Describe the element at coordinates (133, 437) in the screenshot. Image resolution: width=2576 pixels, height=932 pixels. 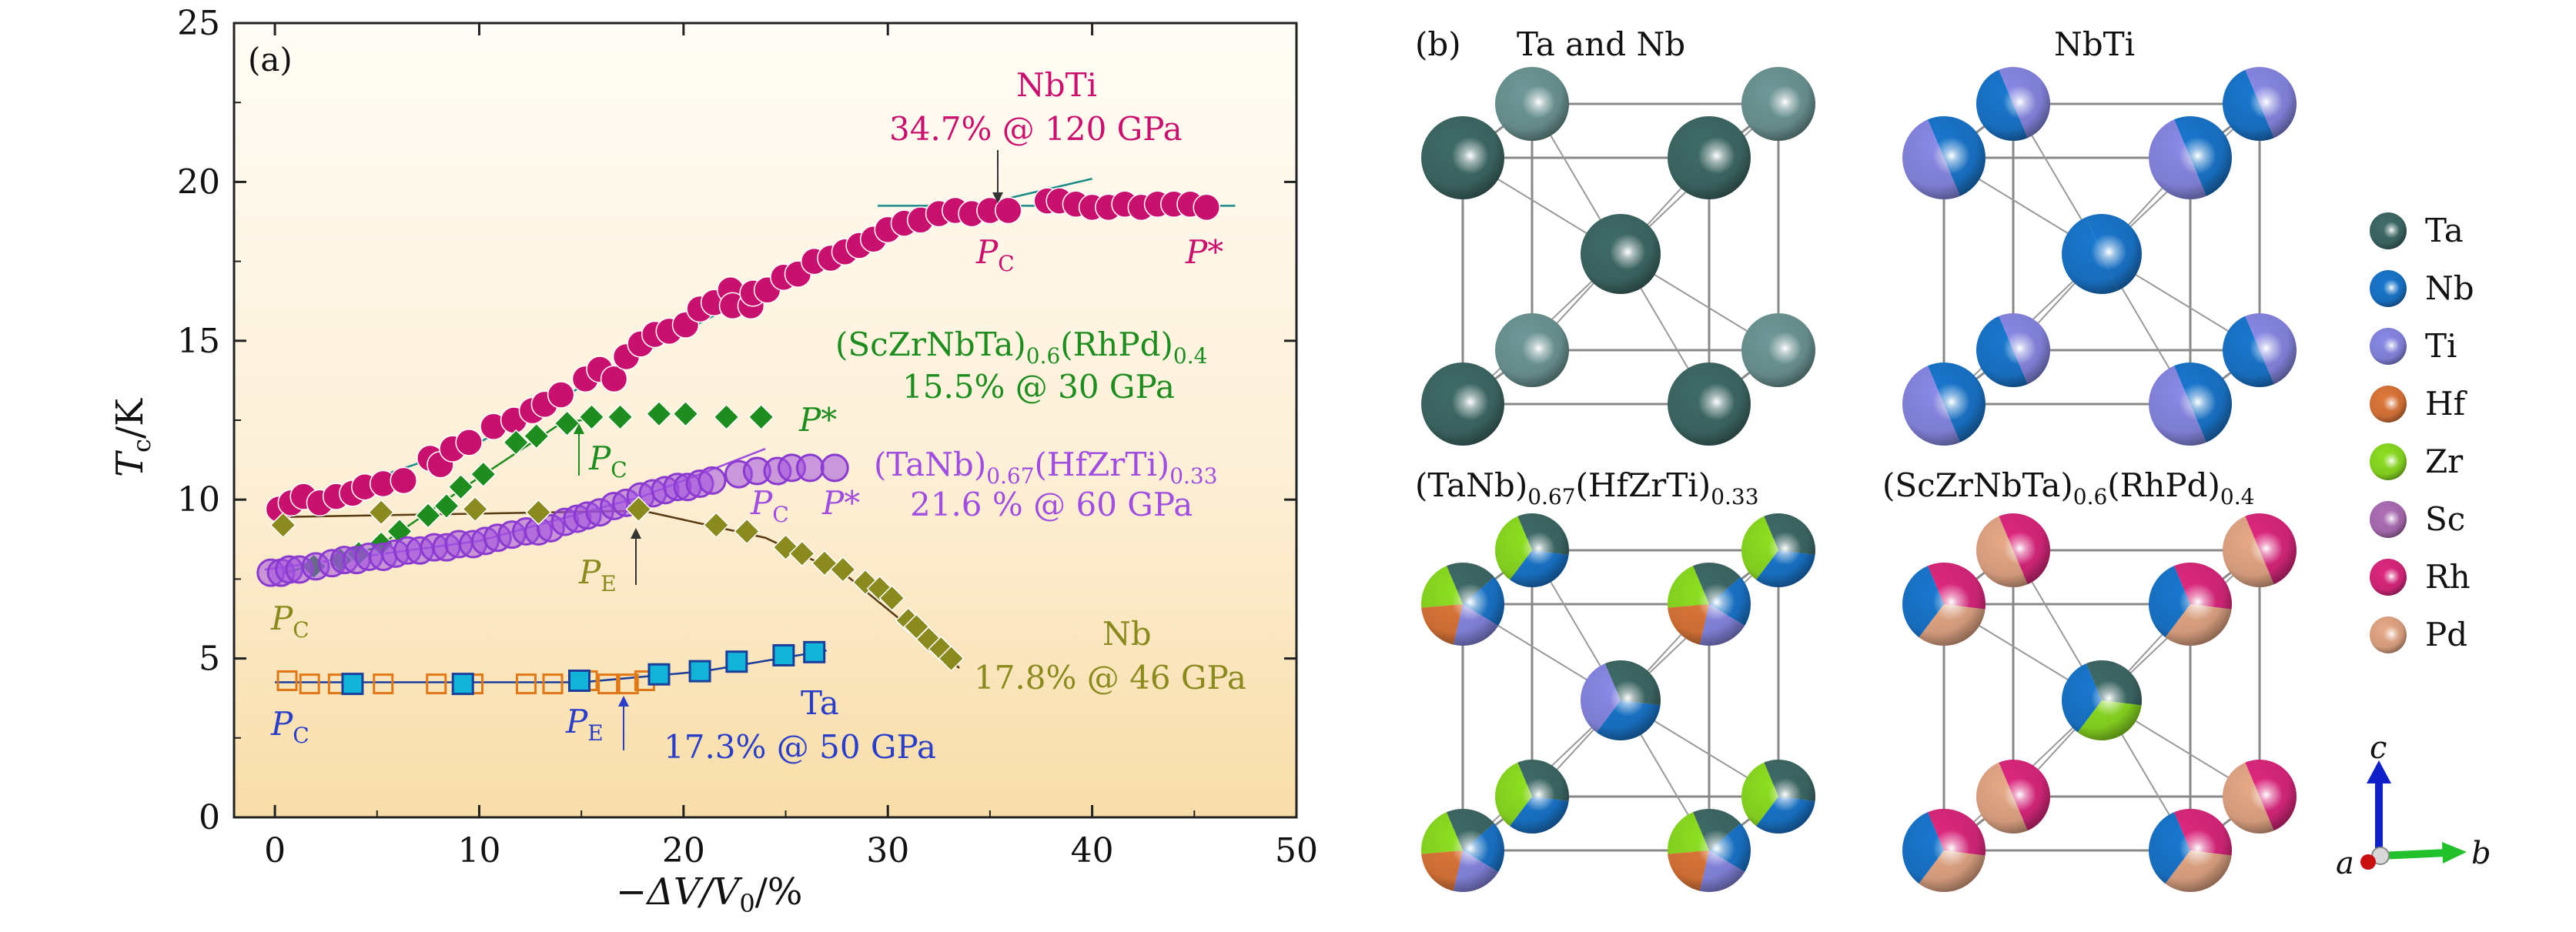
I see `y-axis-label: Tc/K` at that location.